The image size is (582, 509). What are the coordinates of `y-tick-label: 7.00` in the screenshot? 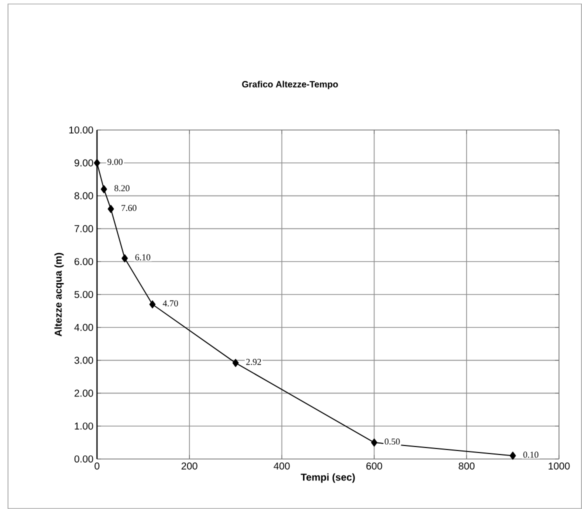 It's located at (84, 228).